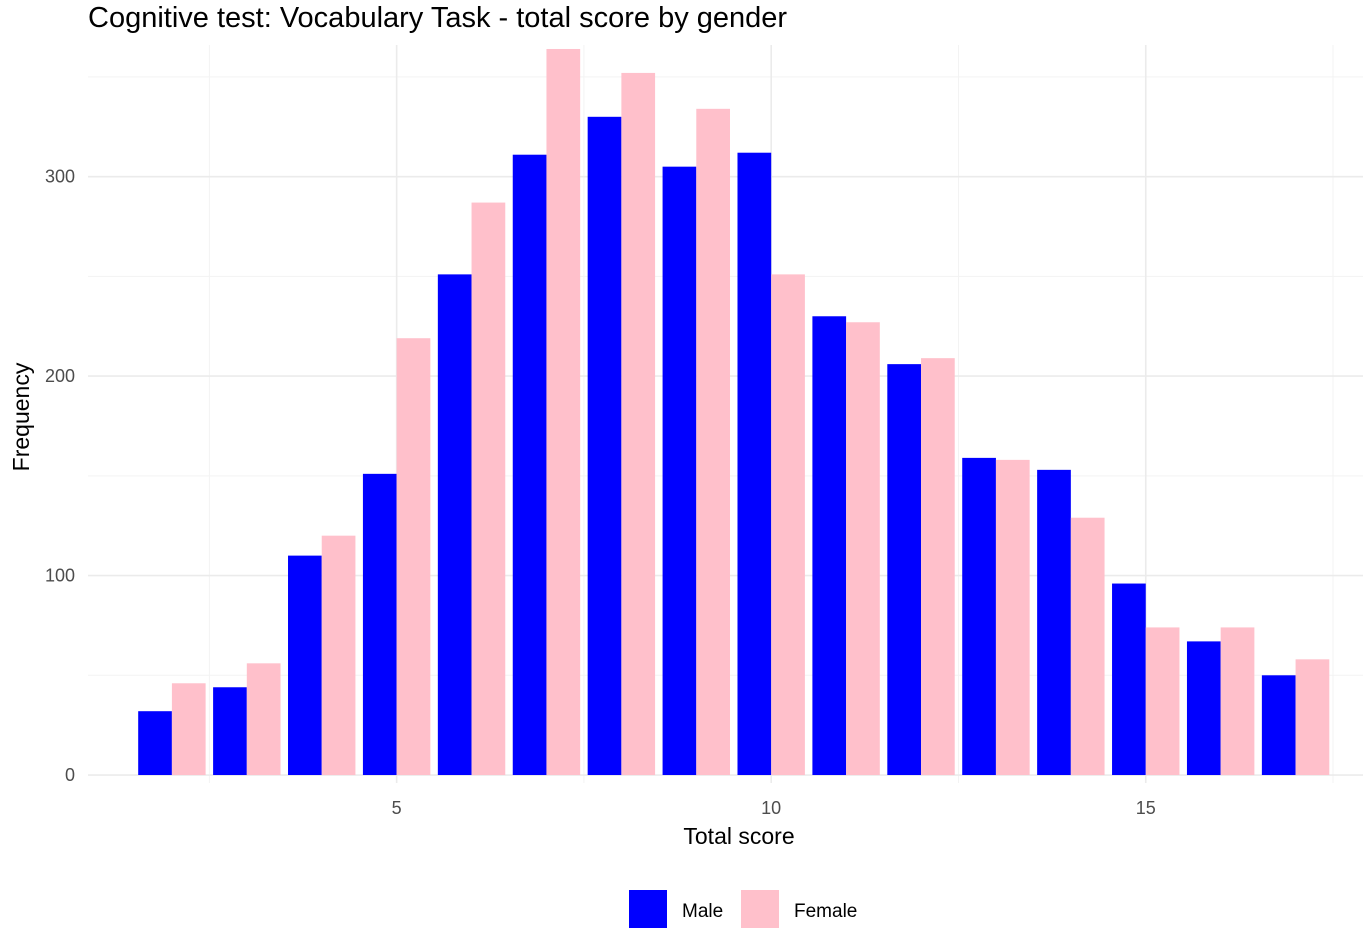  Describe the element at coordinates (60, 576) in the screenshot. I see `y-tick-label: 100` at that location.